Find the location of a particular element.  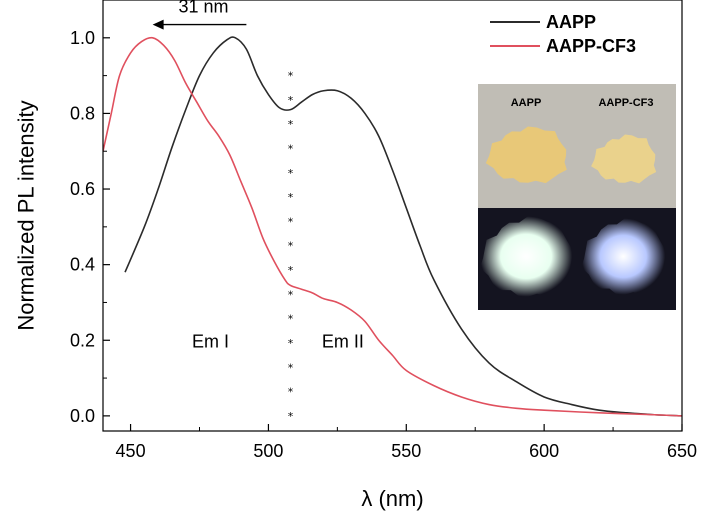

x-tick-label: 550 is located at coordinates (406, 451).